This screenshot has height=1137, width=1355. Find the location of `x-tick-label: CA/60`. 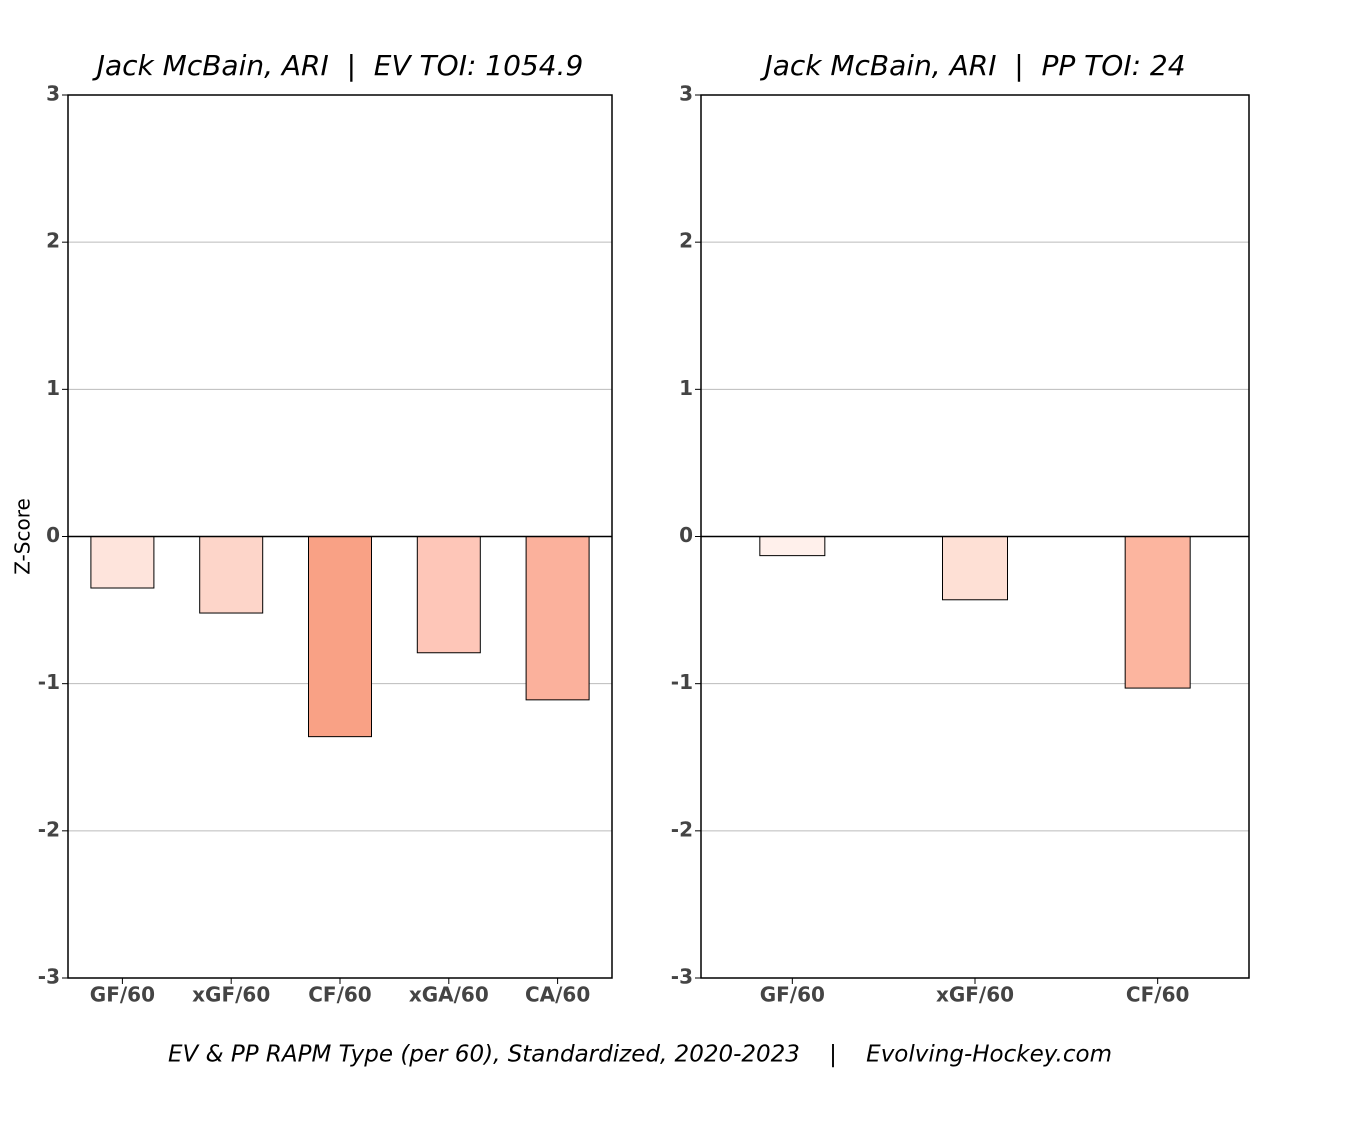

x-tick-label: CA/60 is located at coordinates (557, 995).